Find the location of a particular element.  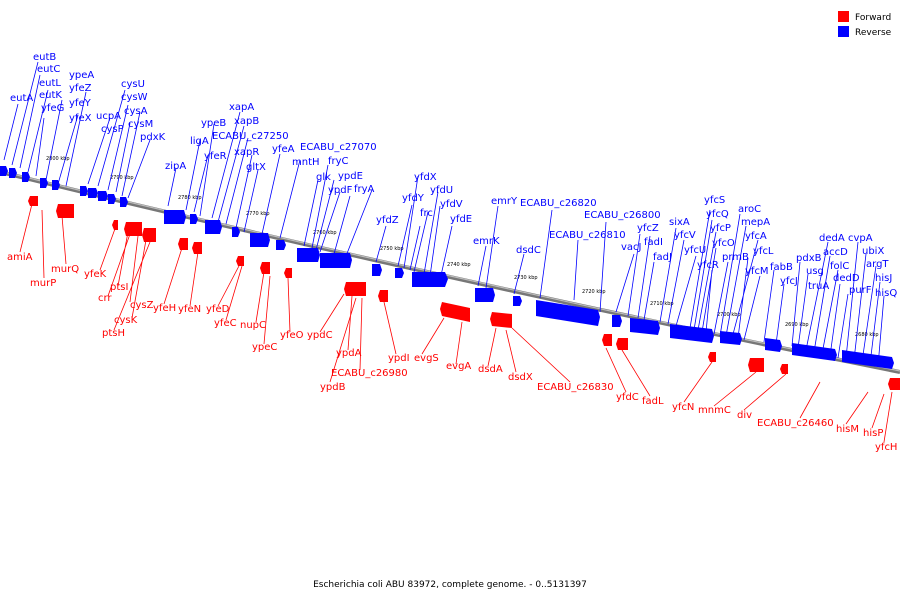

gene-label-yfeD: yfeD is located at coordinates (218, 309).